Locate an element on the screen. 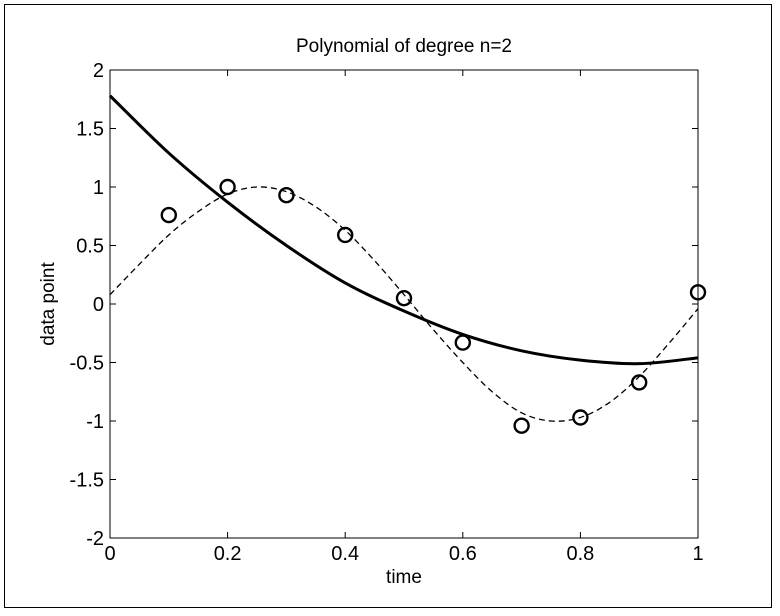 This screenshot has height=616, width=780. chart-title: Polynomial of degree n=2 is located at coordinates (404, 46).